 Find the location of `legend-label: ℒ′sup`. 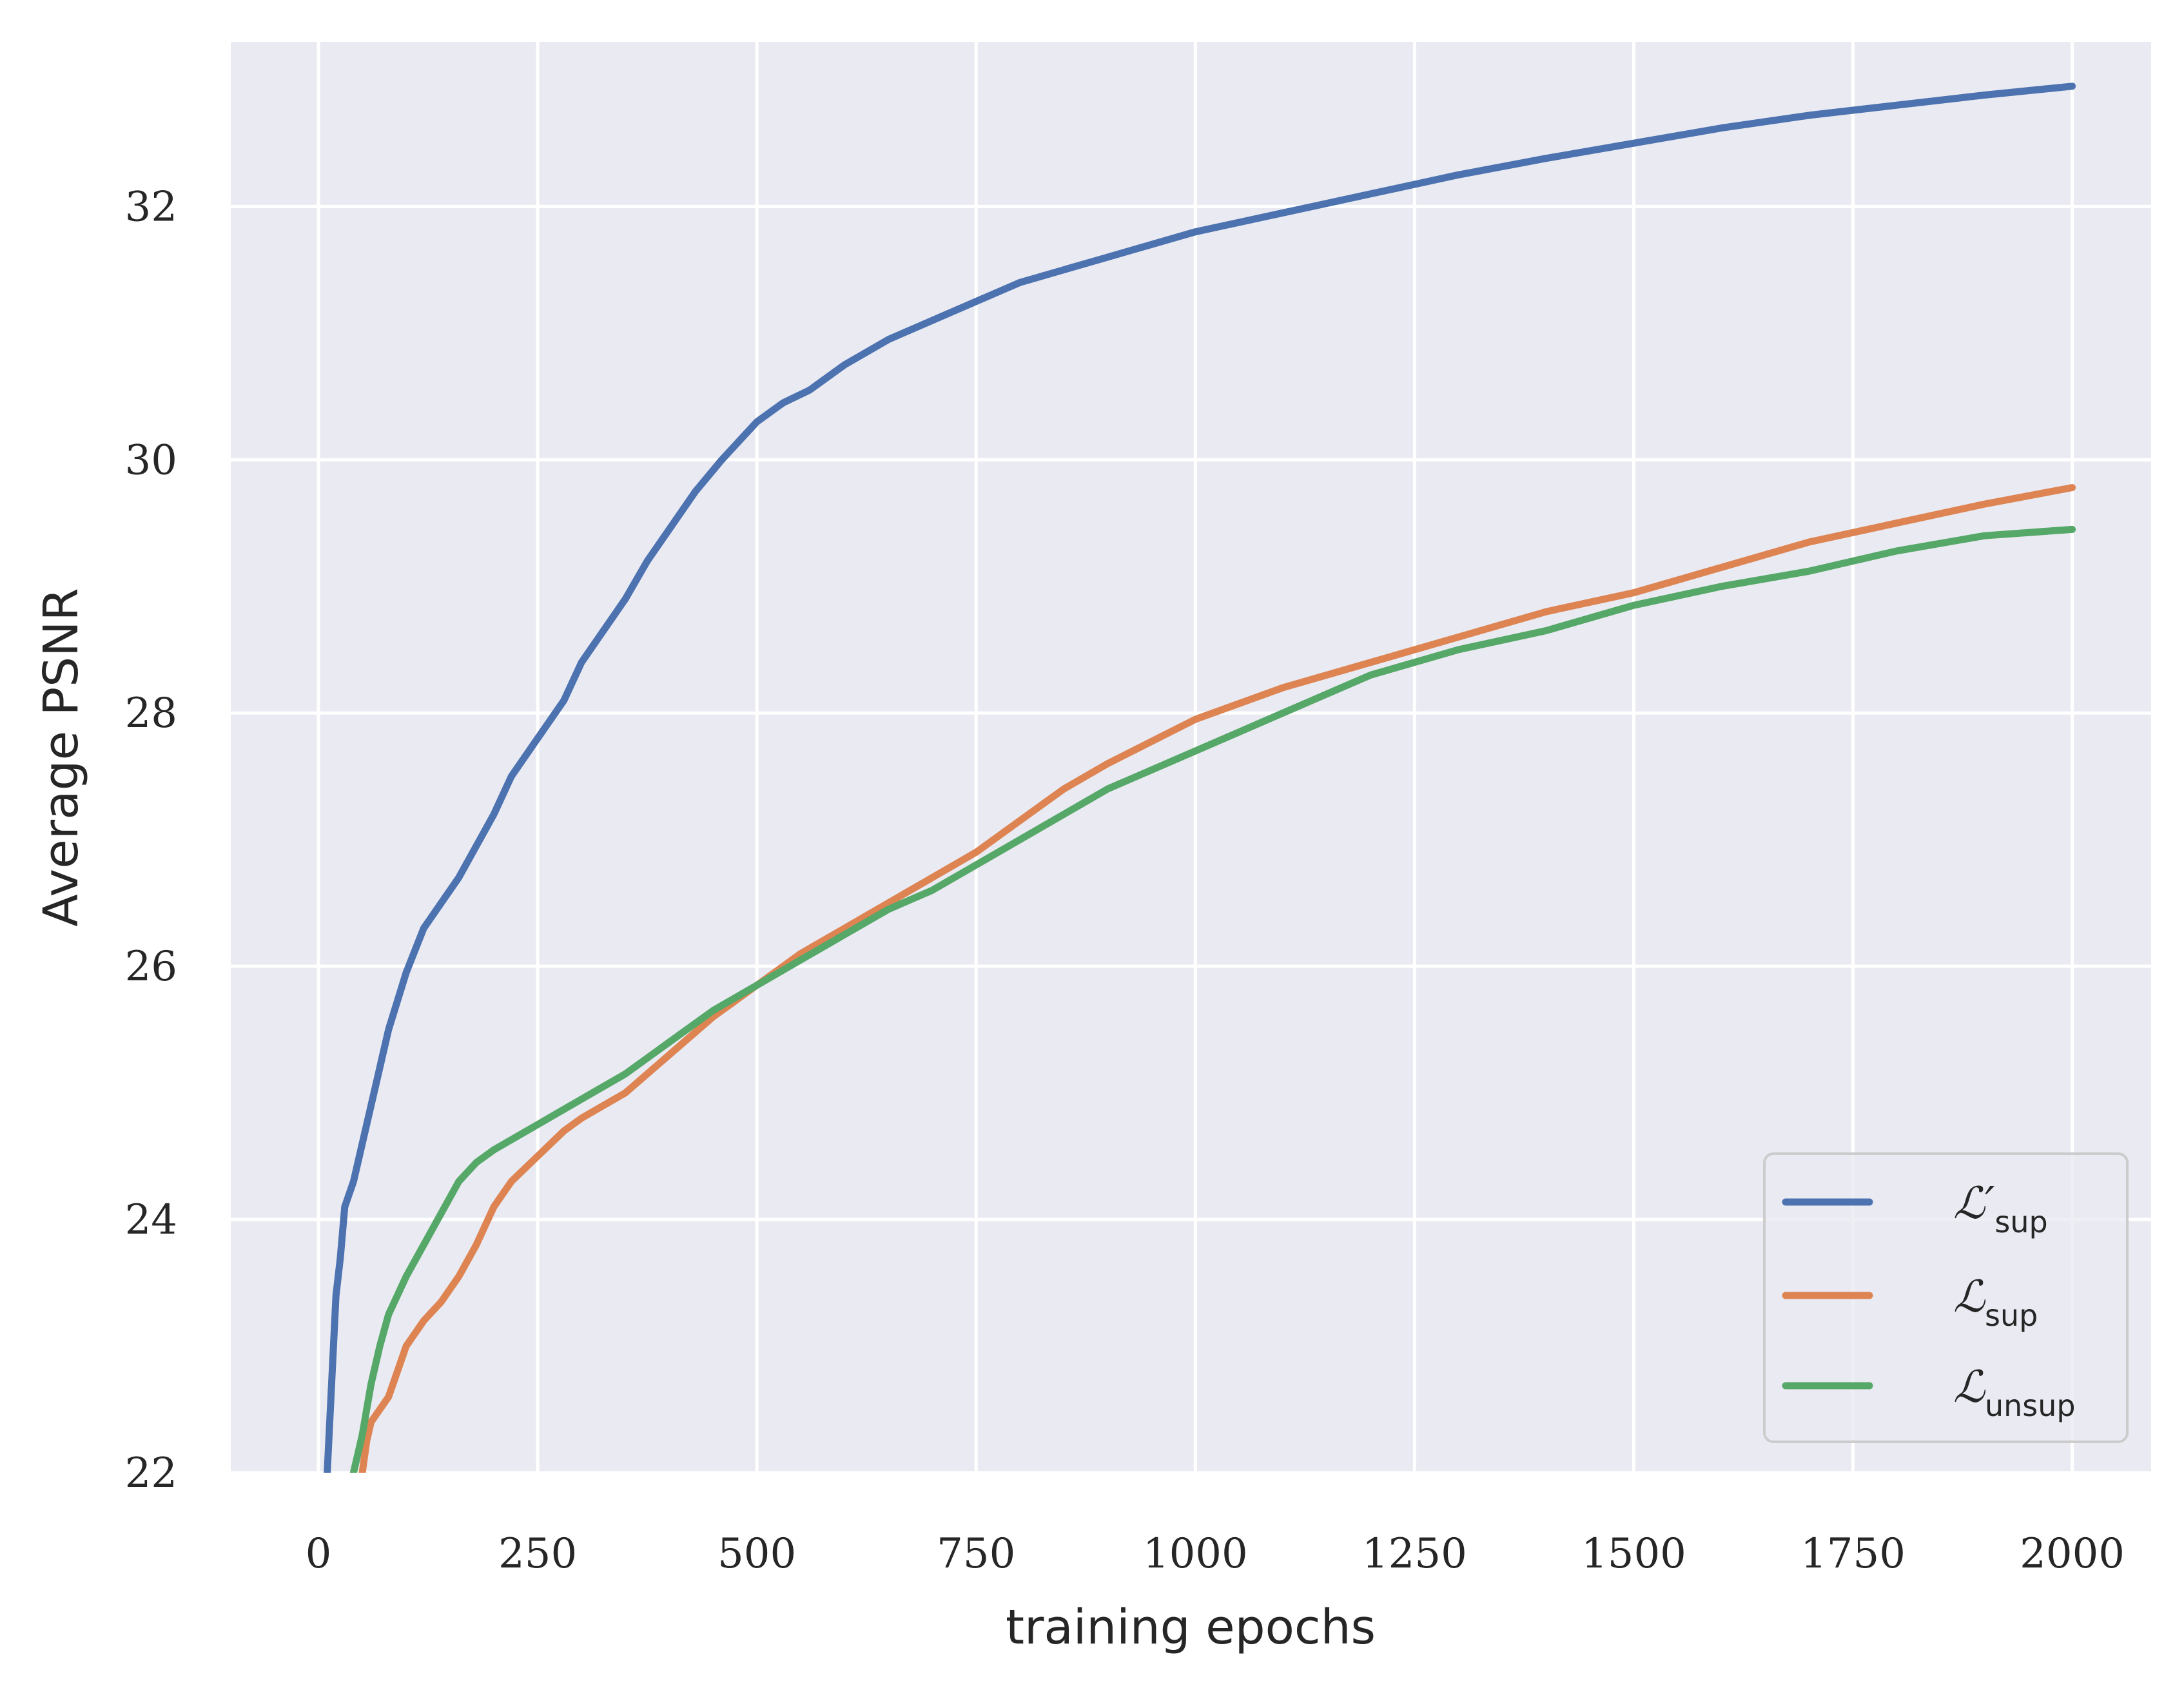

legend-label: ℒ′sup is located at coordinates (2000, 1208).